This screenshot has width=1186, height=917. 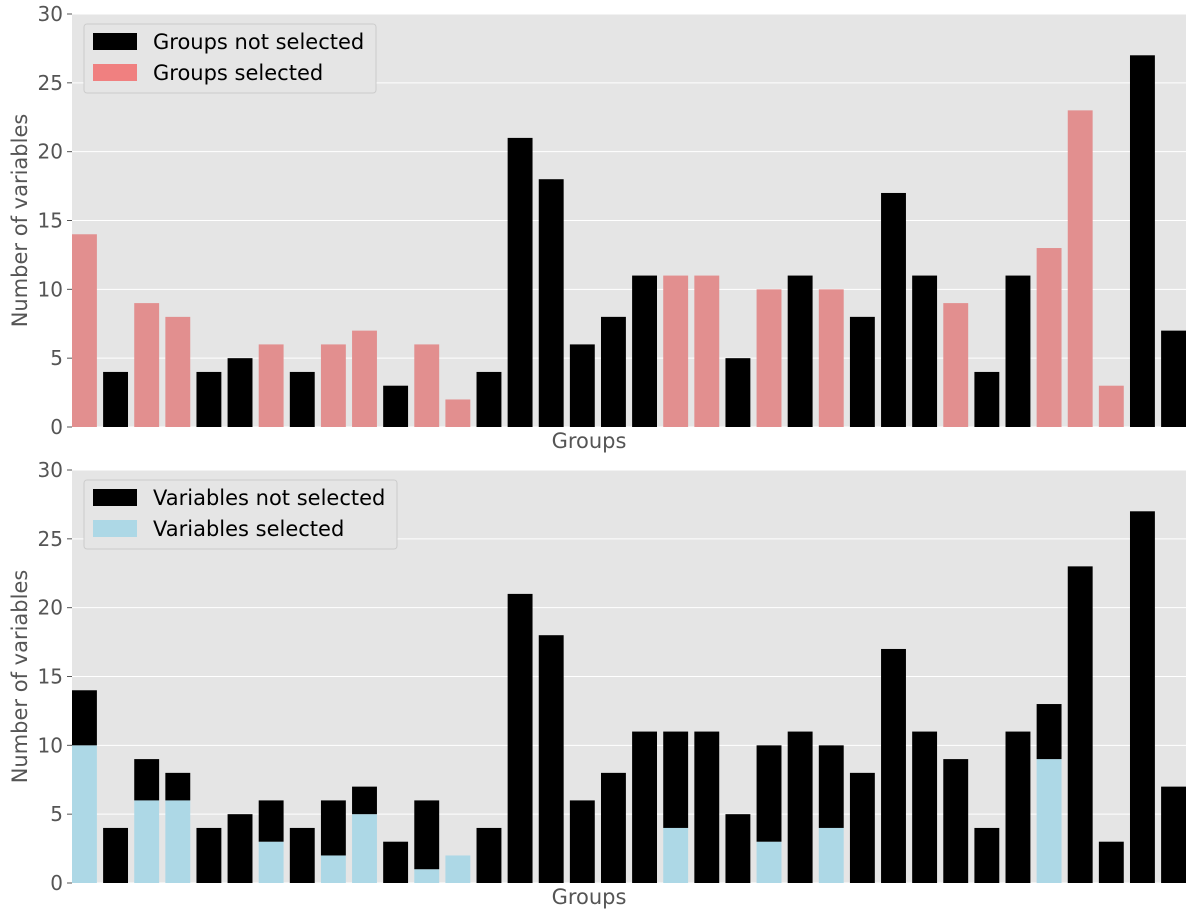 What do you see at coordinates (20, 677) in the screenshot?
I see `y-axis-label: Number of variables` at bounding box center [20, 677].